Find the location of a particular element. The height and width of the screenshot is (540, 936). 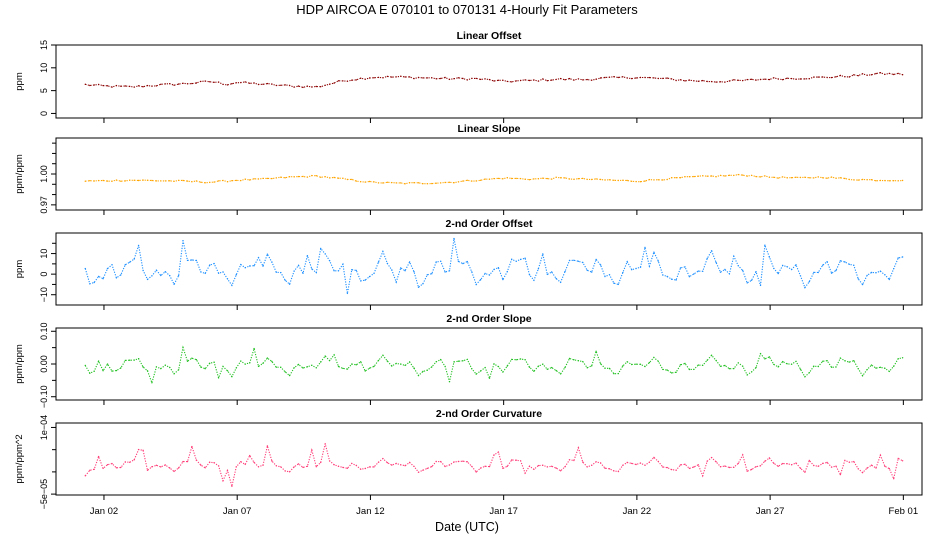

y-tick-label: 0.97 is located at coordinates (44, 205).